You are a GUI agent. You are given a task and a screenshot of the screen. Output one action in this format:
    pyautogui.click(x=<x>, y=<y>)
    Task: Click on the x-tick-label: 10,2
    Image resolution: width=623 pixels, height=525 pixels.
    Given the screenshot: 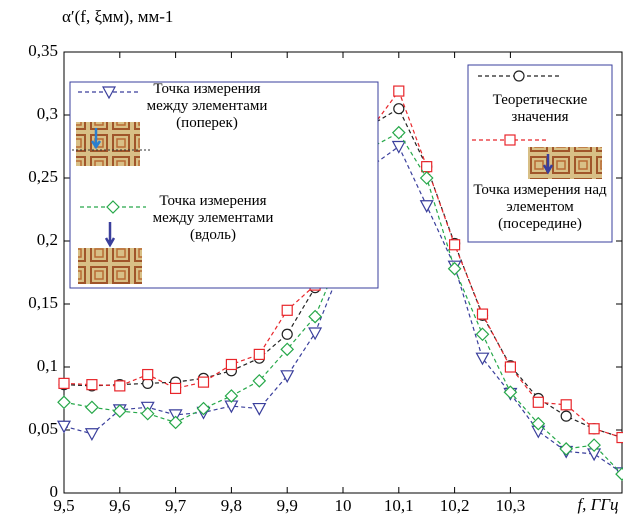 What is the action you would take?
    pyautogui.click(x=455, y=505)
    